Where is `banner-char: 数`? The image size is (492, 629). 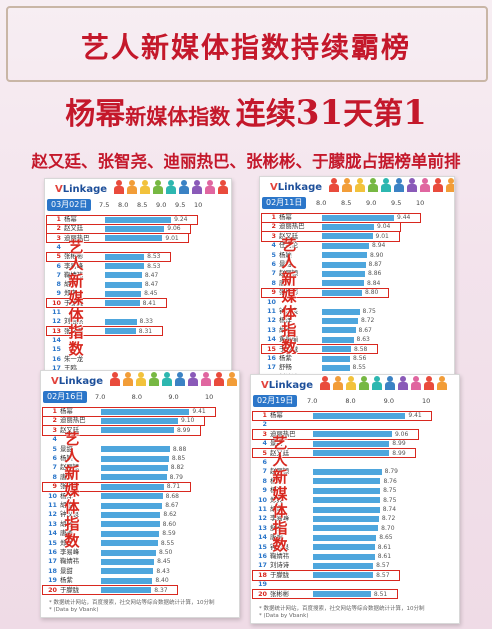
banner-char: 数 is located at coordinates (72, 541).